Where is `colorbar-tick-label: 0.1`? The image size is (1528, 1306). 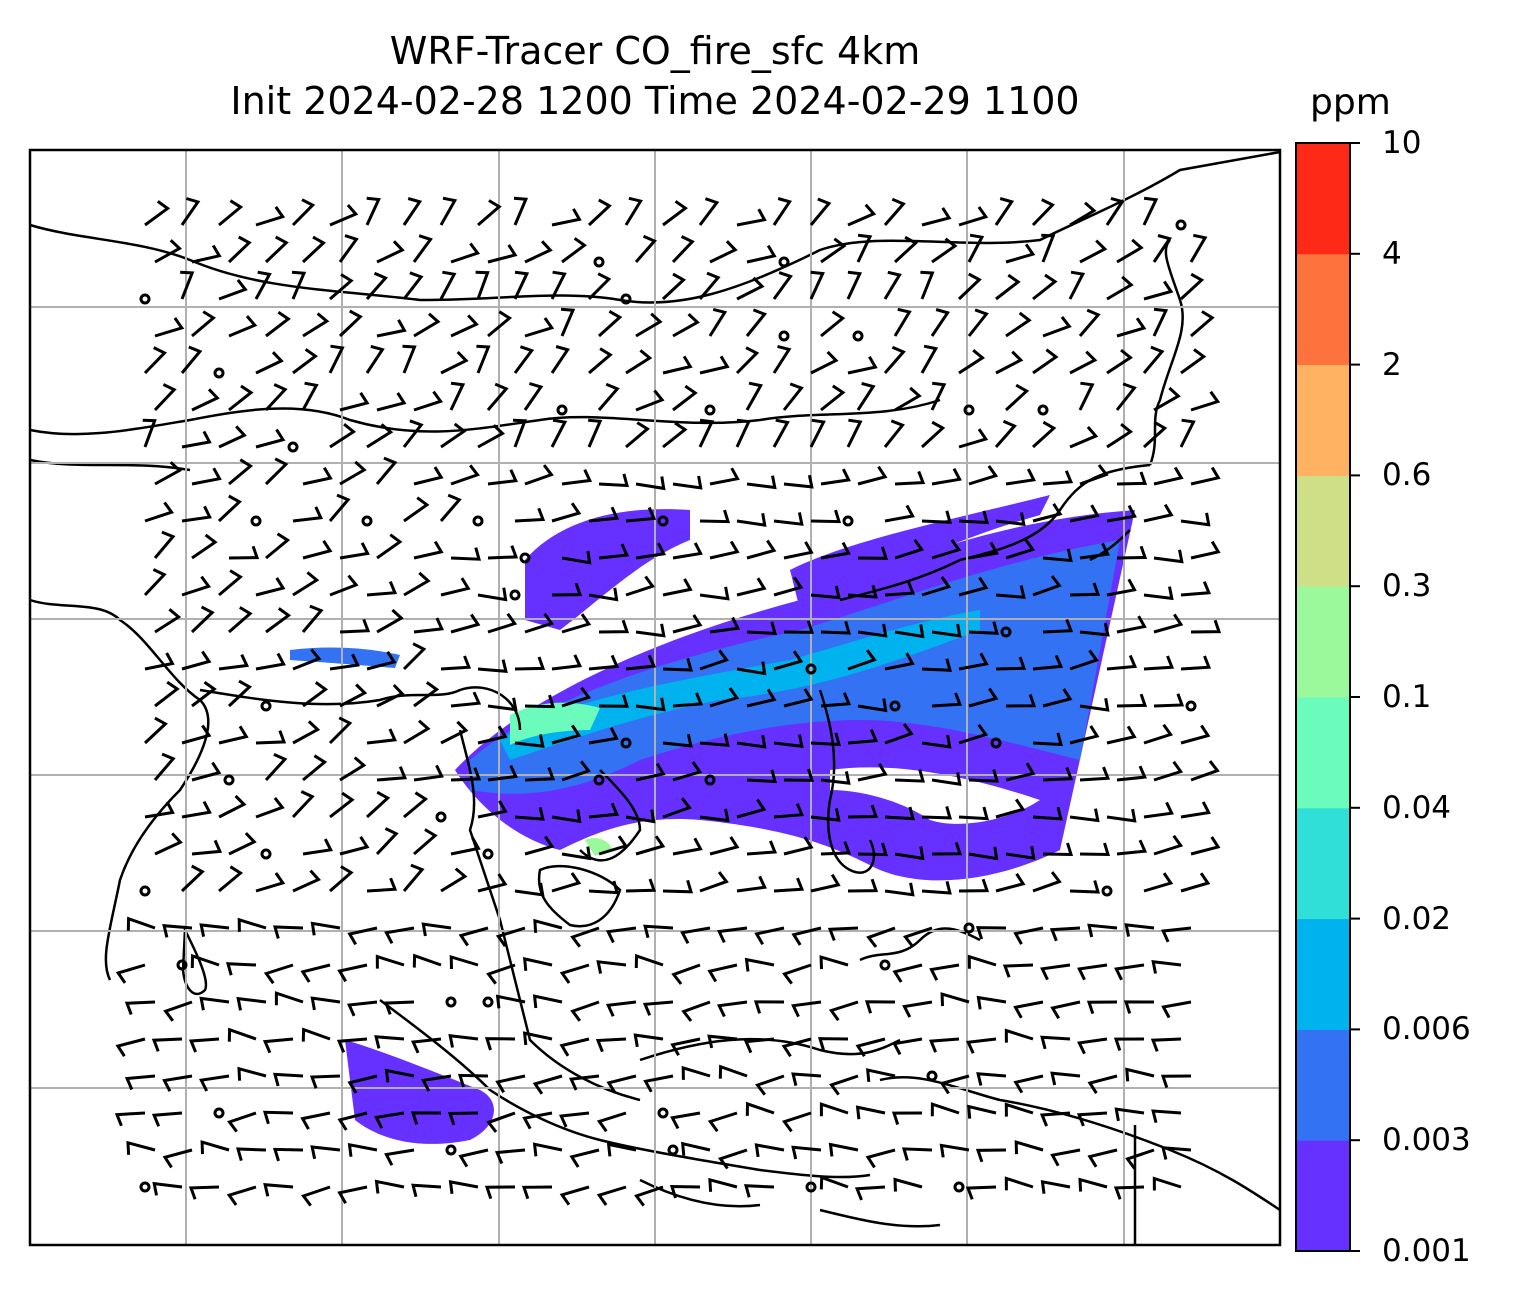 colorbar-tick-label: 0.1 is located at coordinates (1407, 697).